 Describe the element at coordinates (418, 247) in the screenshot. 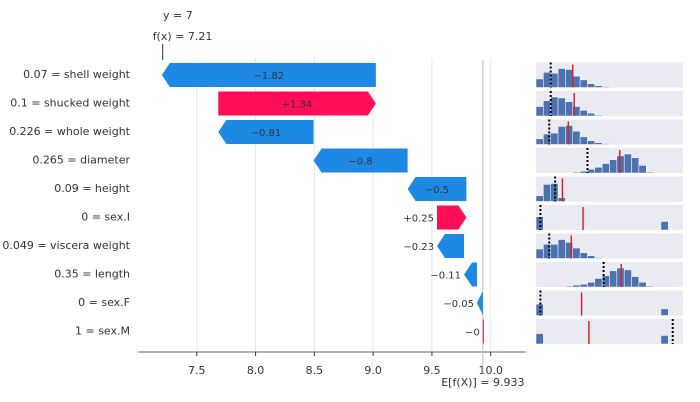

I see `value-label: −0.23` at that location.